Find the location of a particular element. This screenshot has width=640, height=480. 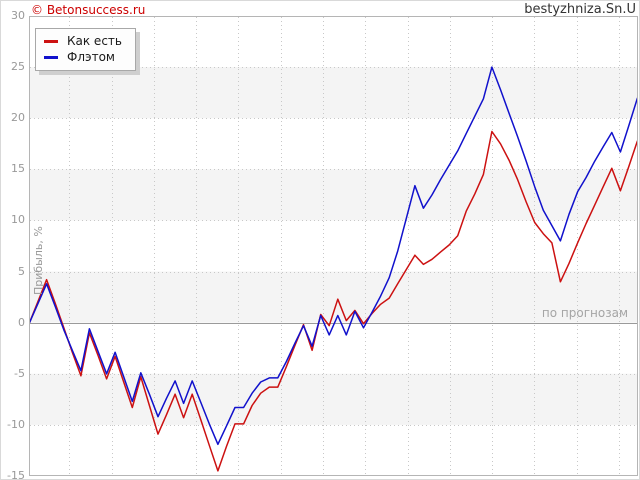

y-tick-label: -5 is located at coordinates (19, 373).